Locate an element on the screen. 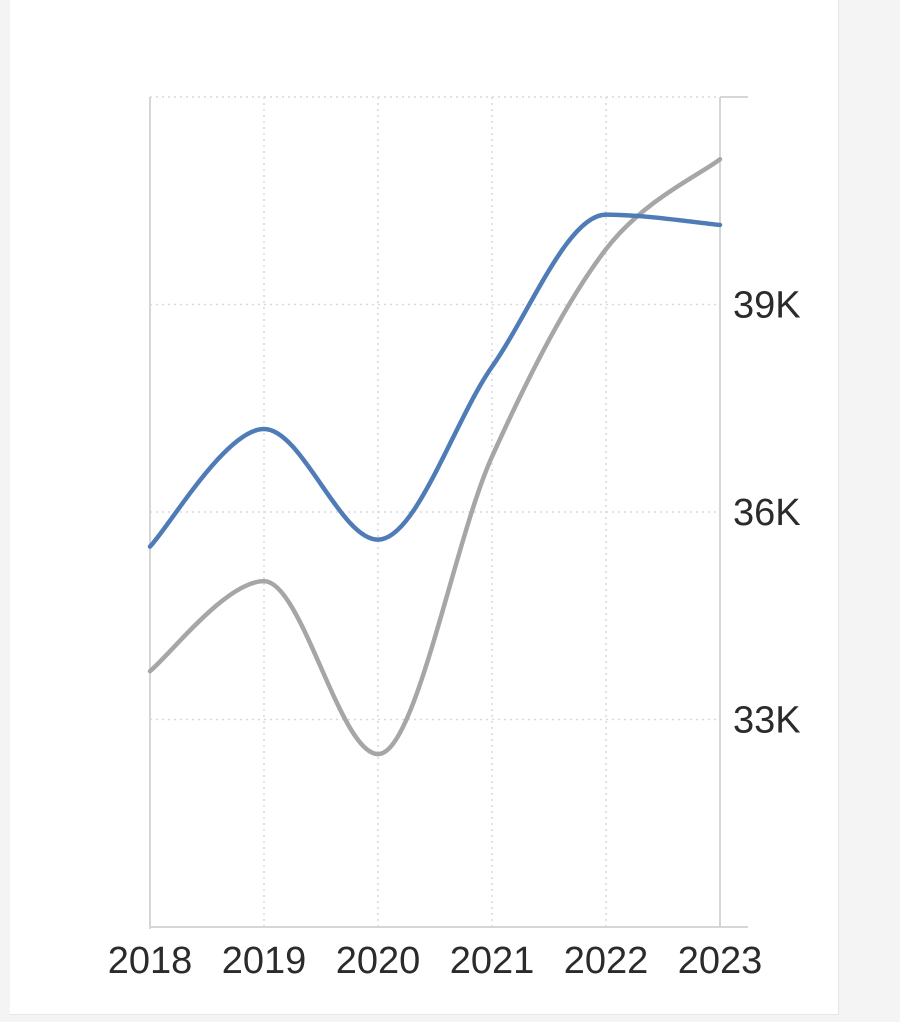  x-tick-label: 2021 is located at coordinates (492, 961).